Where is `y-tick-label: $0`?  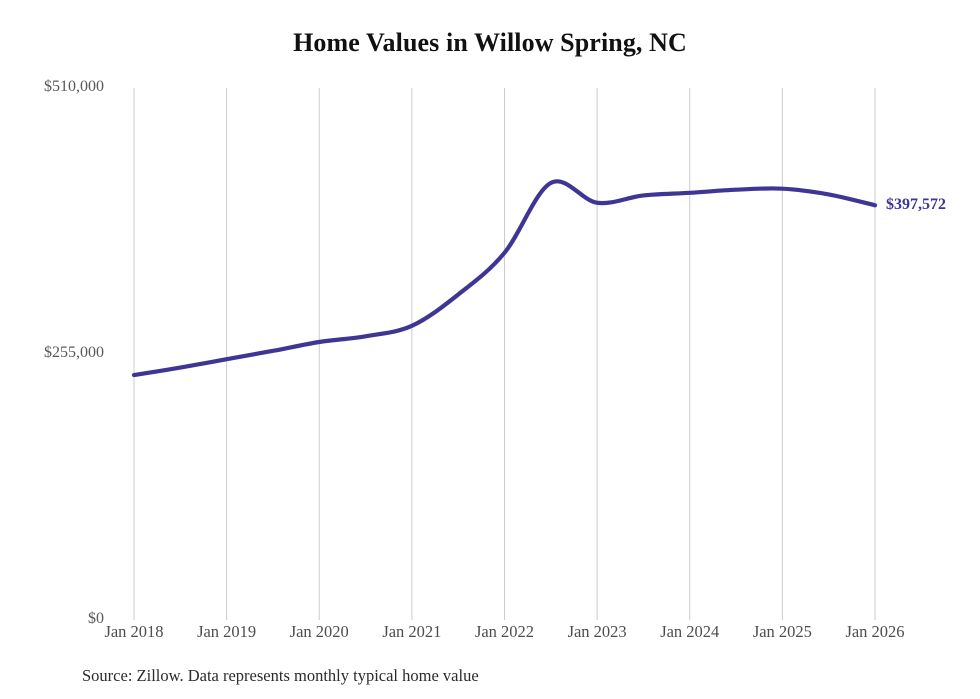
y-tick-label: $0 is located at coordinates (96, 618).